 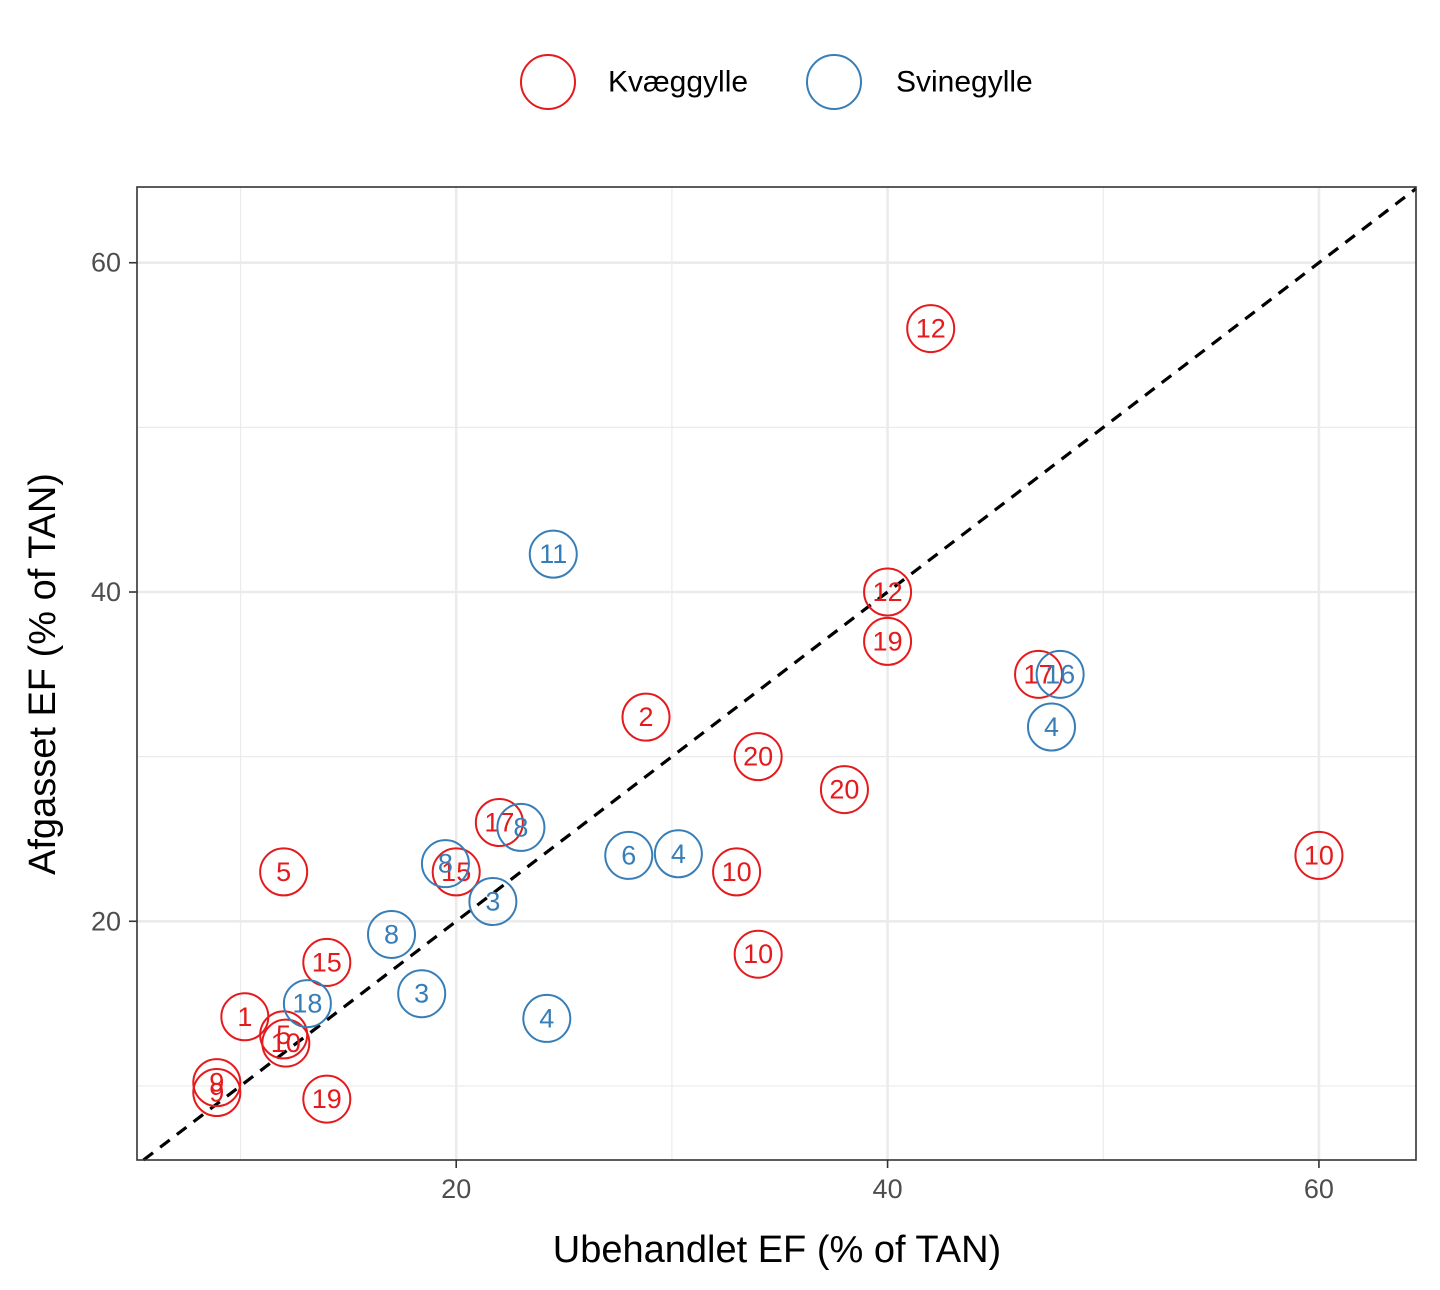 I want to click on legend-label-0: Kvæggylle, so click(x=678, y=82).